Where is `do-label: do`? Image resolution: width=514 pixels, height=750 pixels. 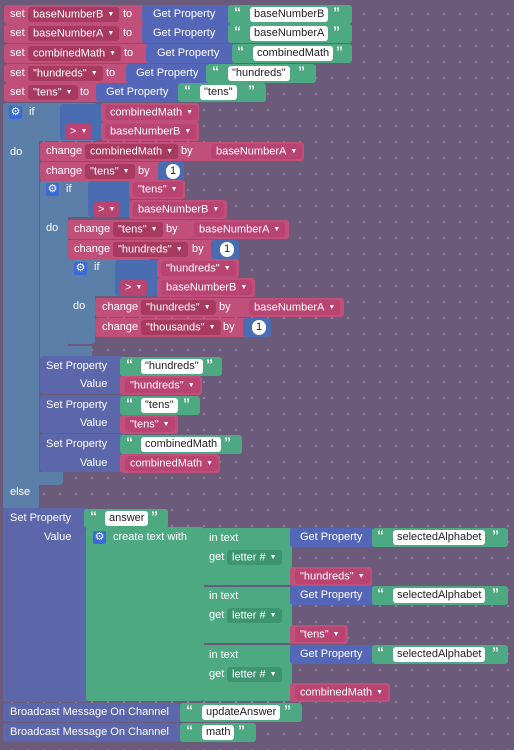 do-label: do is located at coordinates (16, 152).